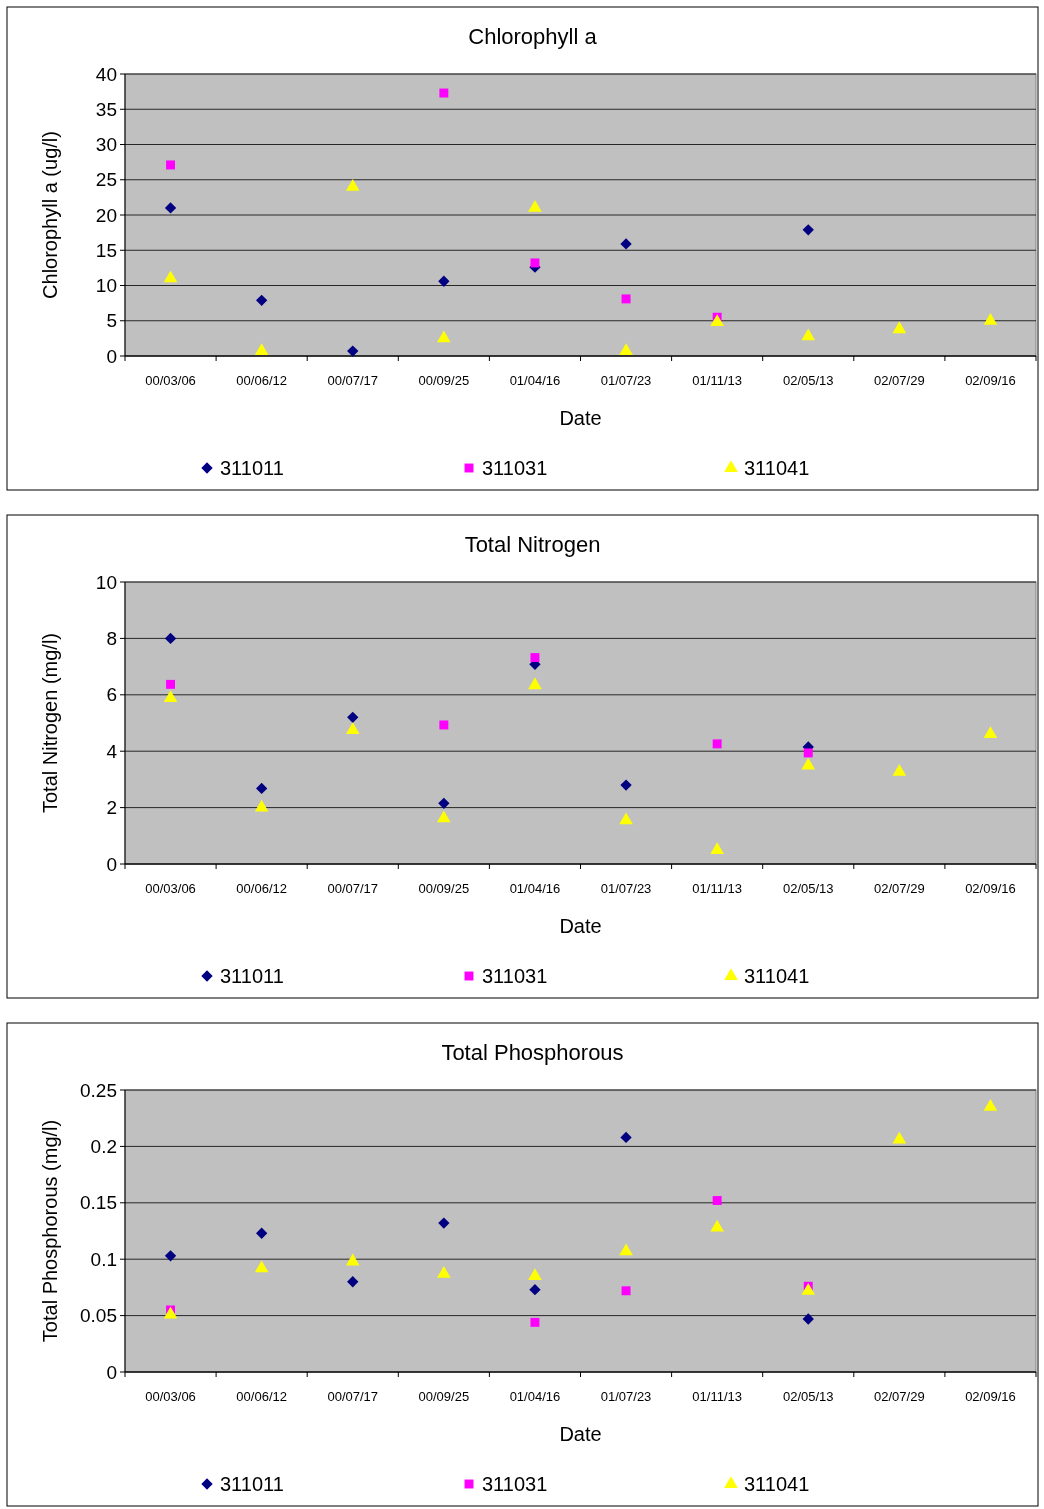 The height and width of the screenshot is (1509, 1044). What do you see at coordinates (106, 250) in the screenshot?
I see `y-tick-label: 15` at bounding box center [106, 250].